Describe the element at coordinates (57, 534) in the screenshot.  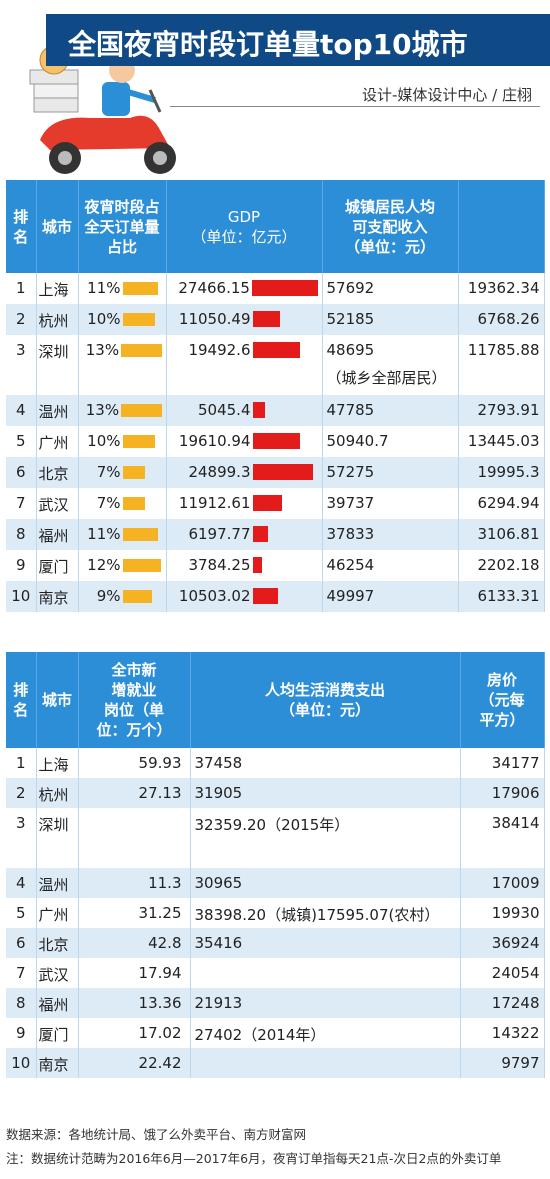
I see `city-cell: 福州` at that location.